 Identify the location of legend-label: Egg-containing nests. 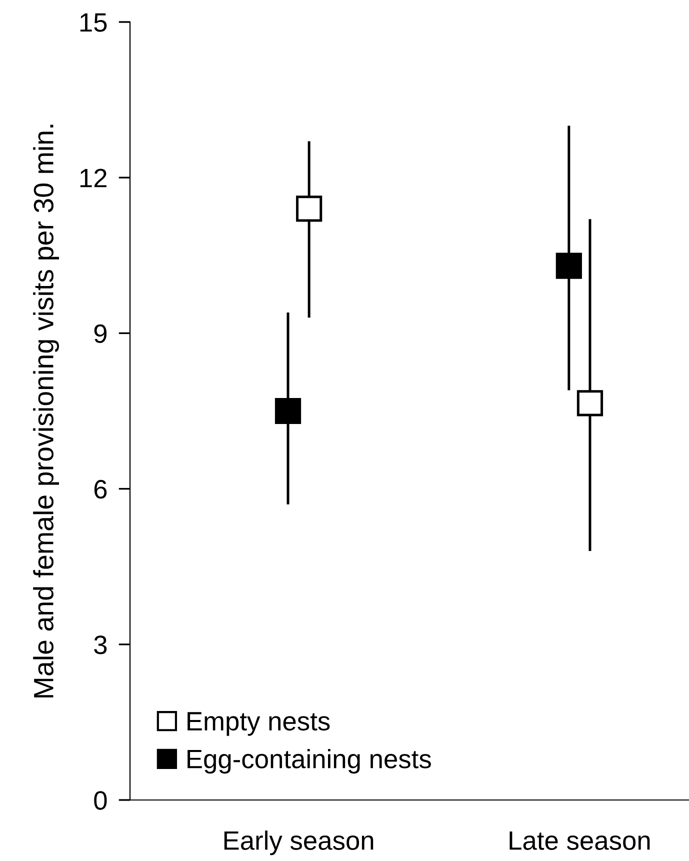
(309, 761).